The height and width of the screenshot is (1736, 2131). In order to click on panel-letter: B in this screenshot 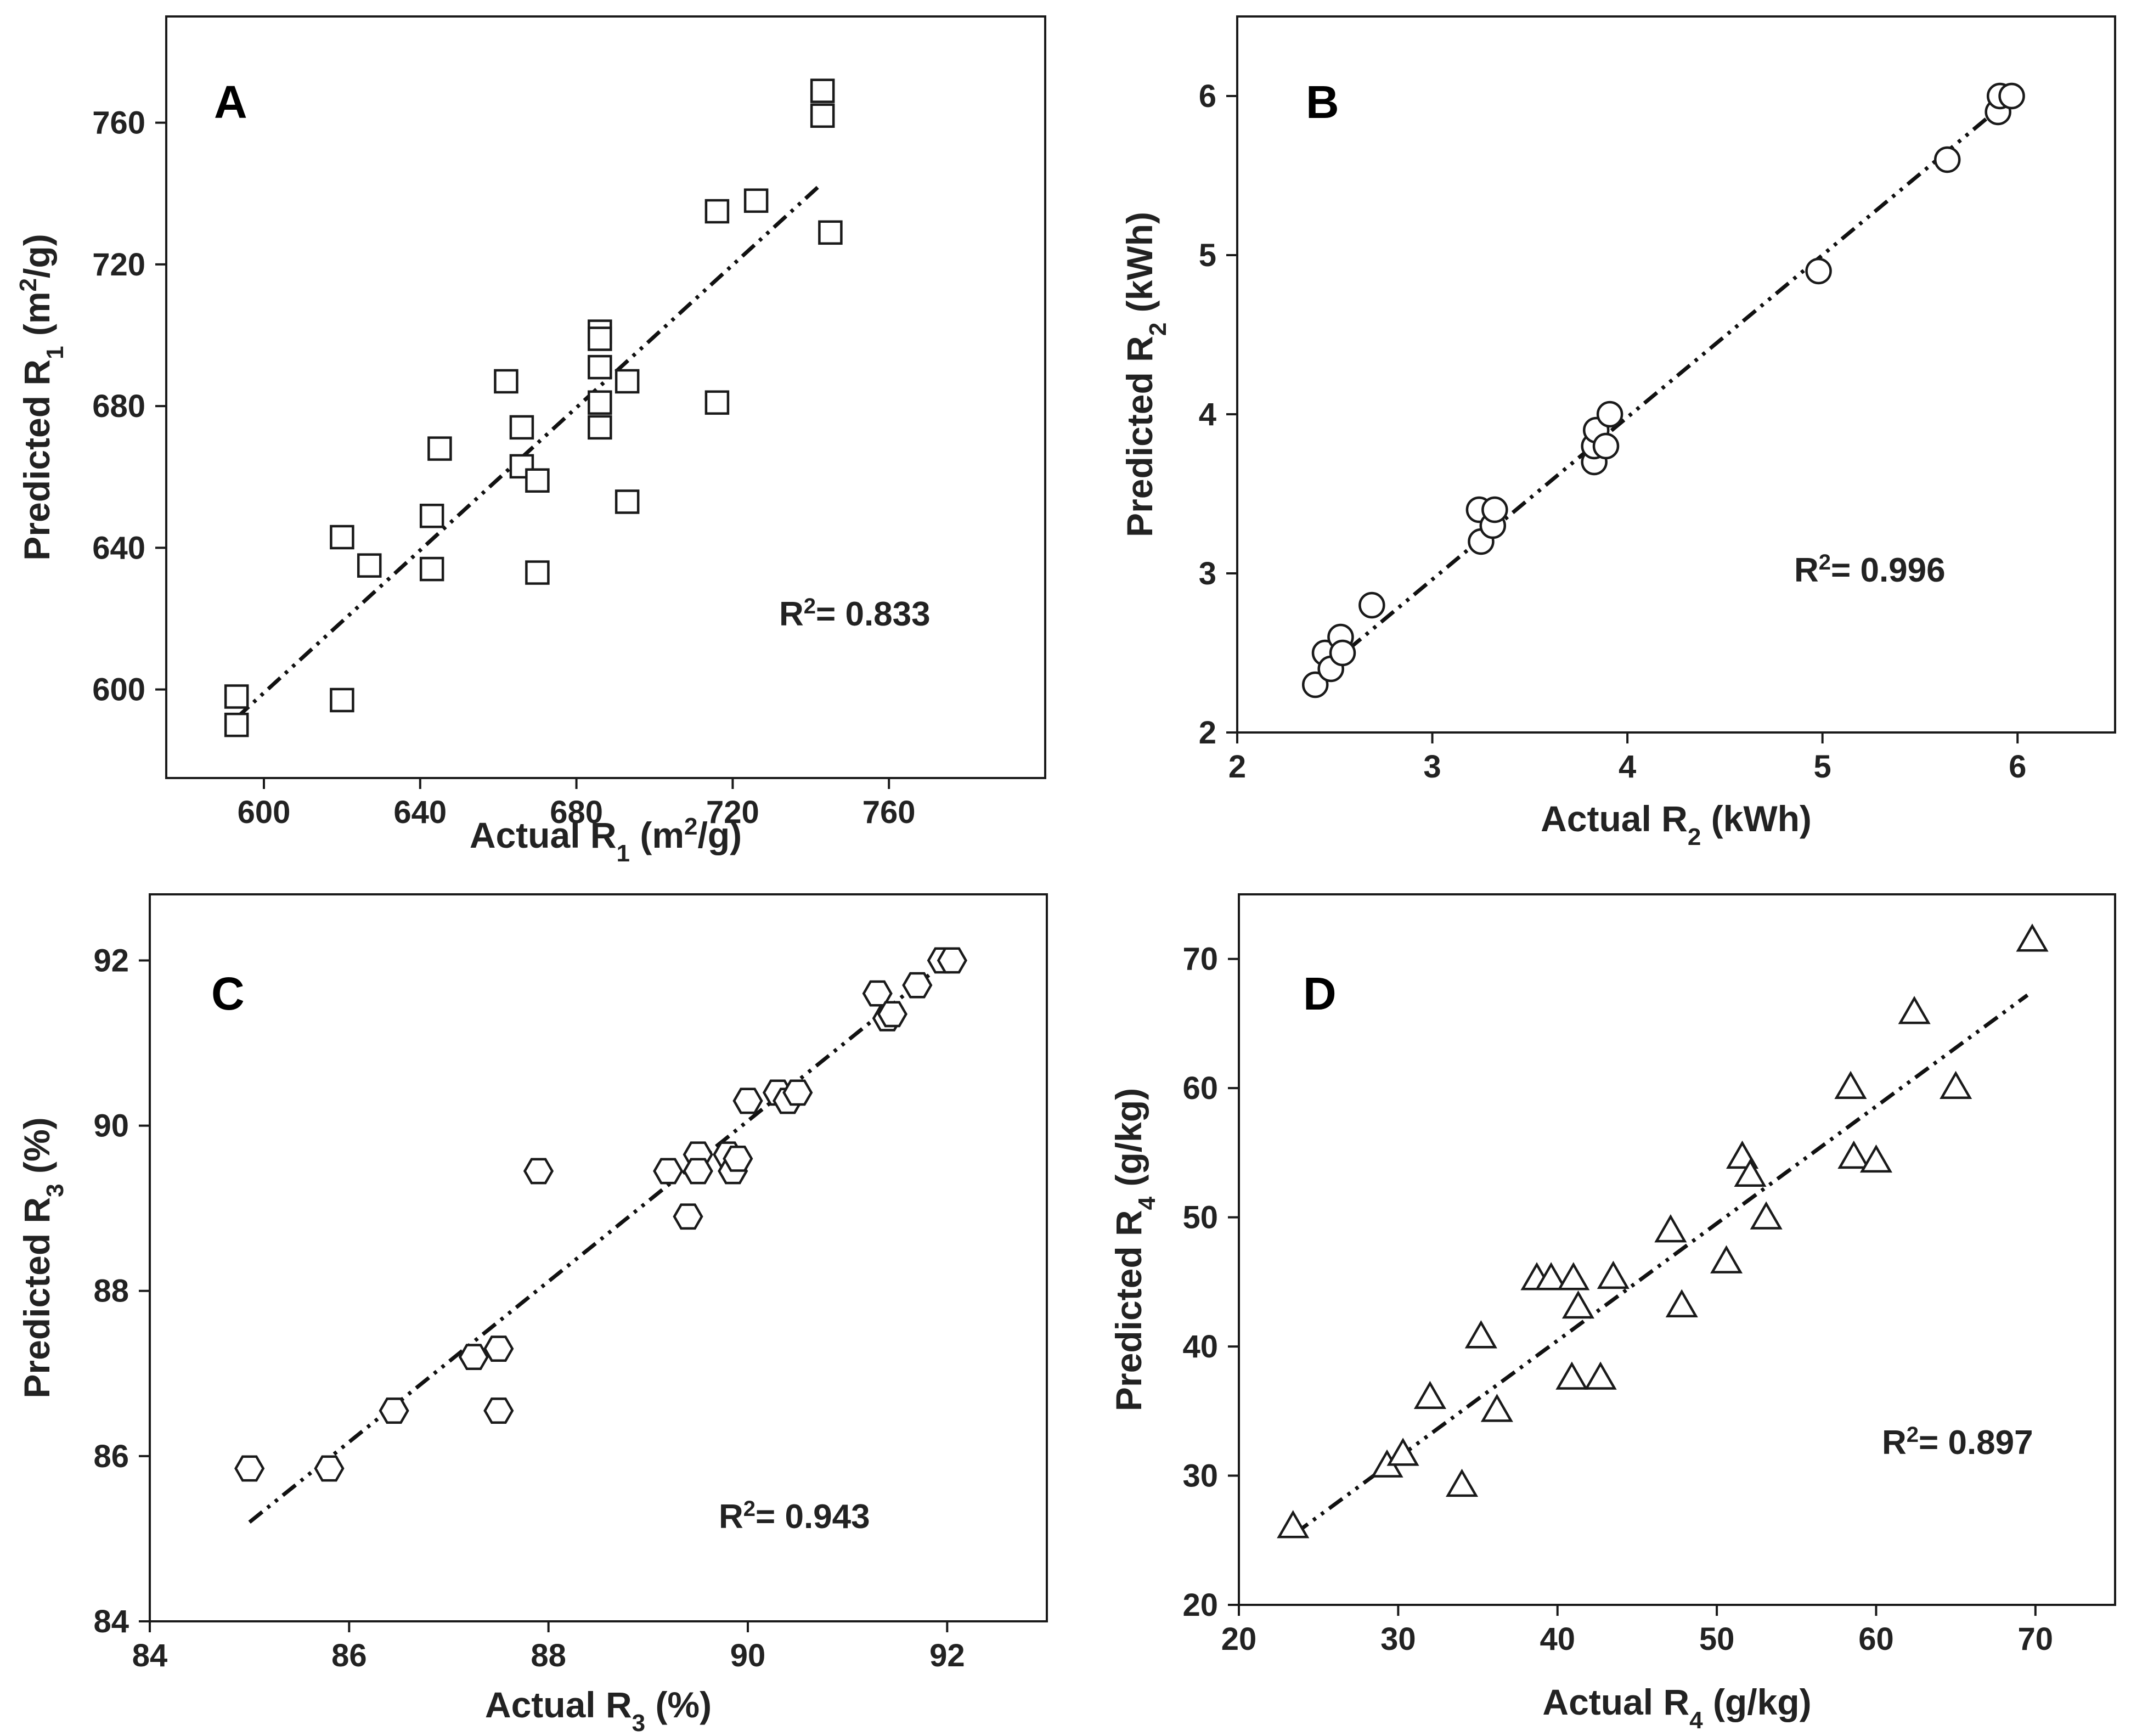, I will do `click(1322, 102)`.